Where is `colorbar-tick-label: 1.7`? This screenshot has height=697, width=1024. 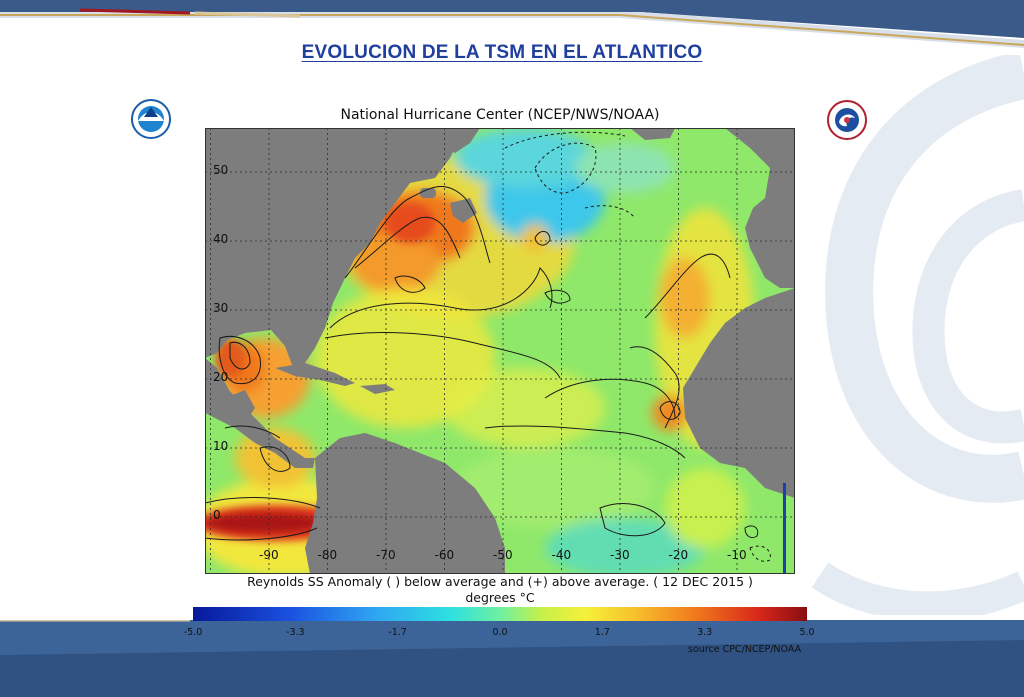 colorbar-tick-label: 1.7 is located at coordinates (602, 632).